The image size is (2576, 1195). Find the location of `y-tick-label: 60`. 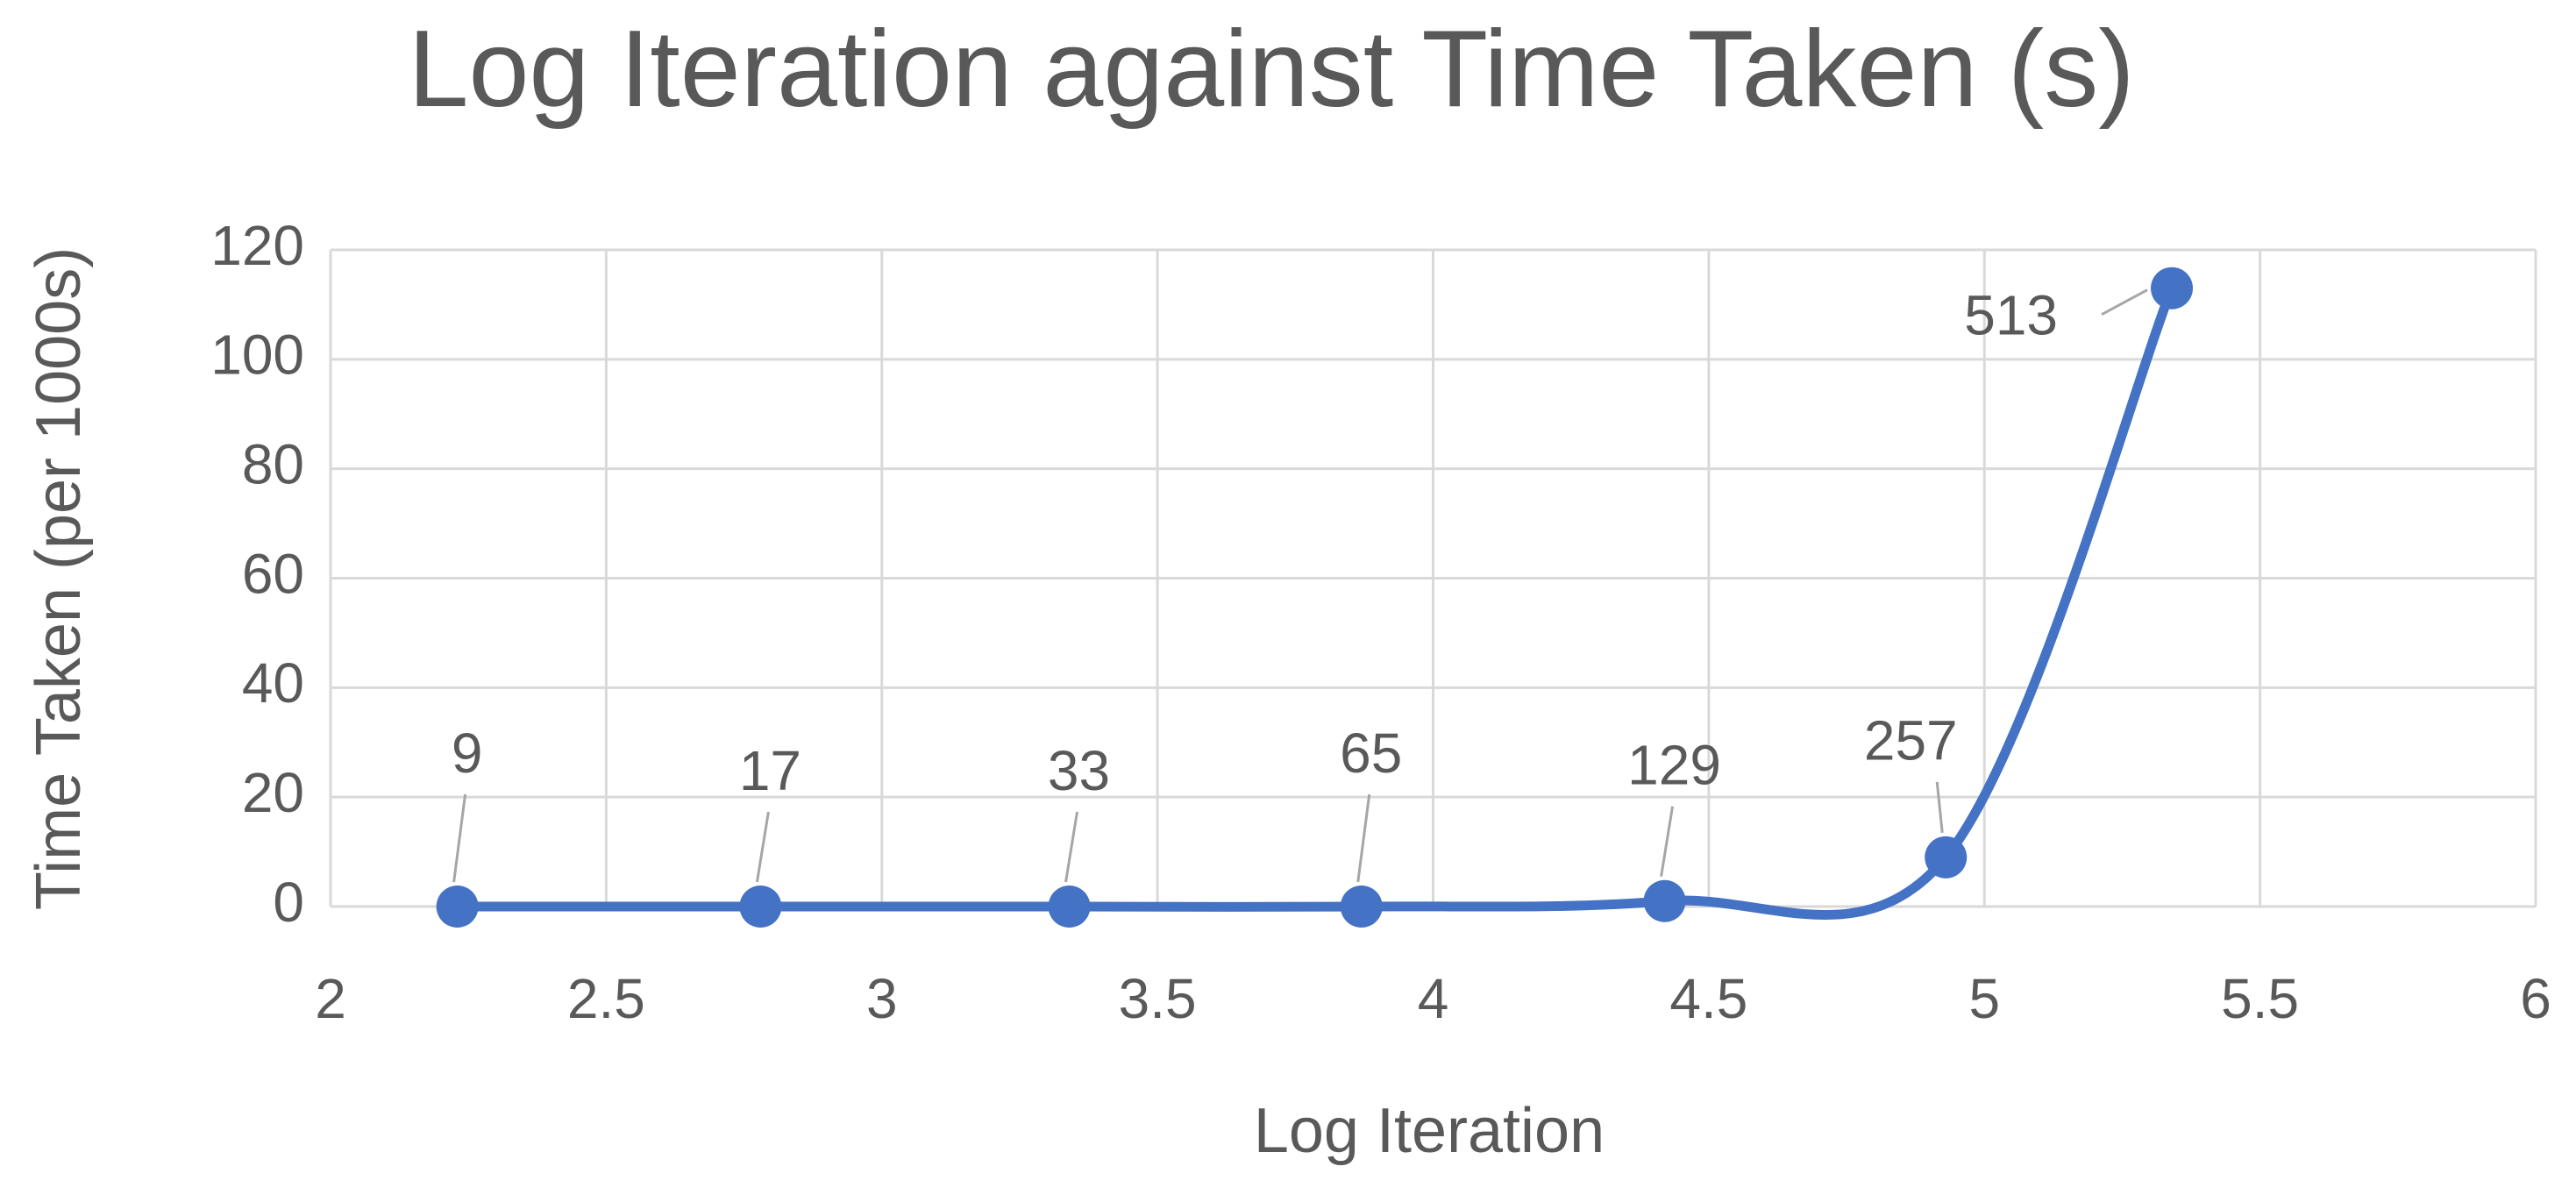

y-tick-label: 60 is located at coordinates (273, 573).